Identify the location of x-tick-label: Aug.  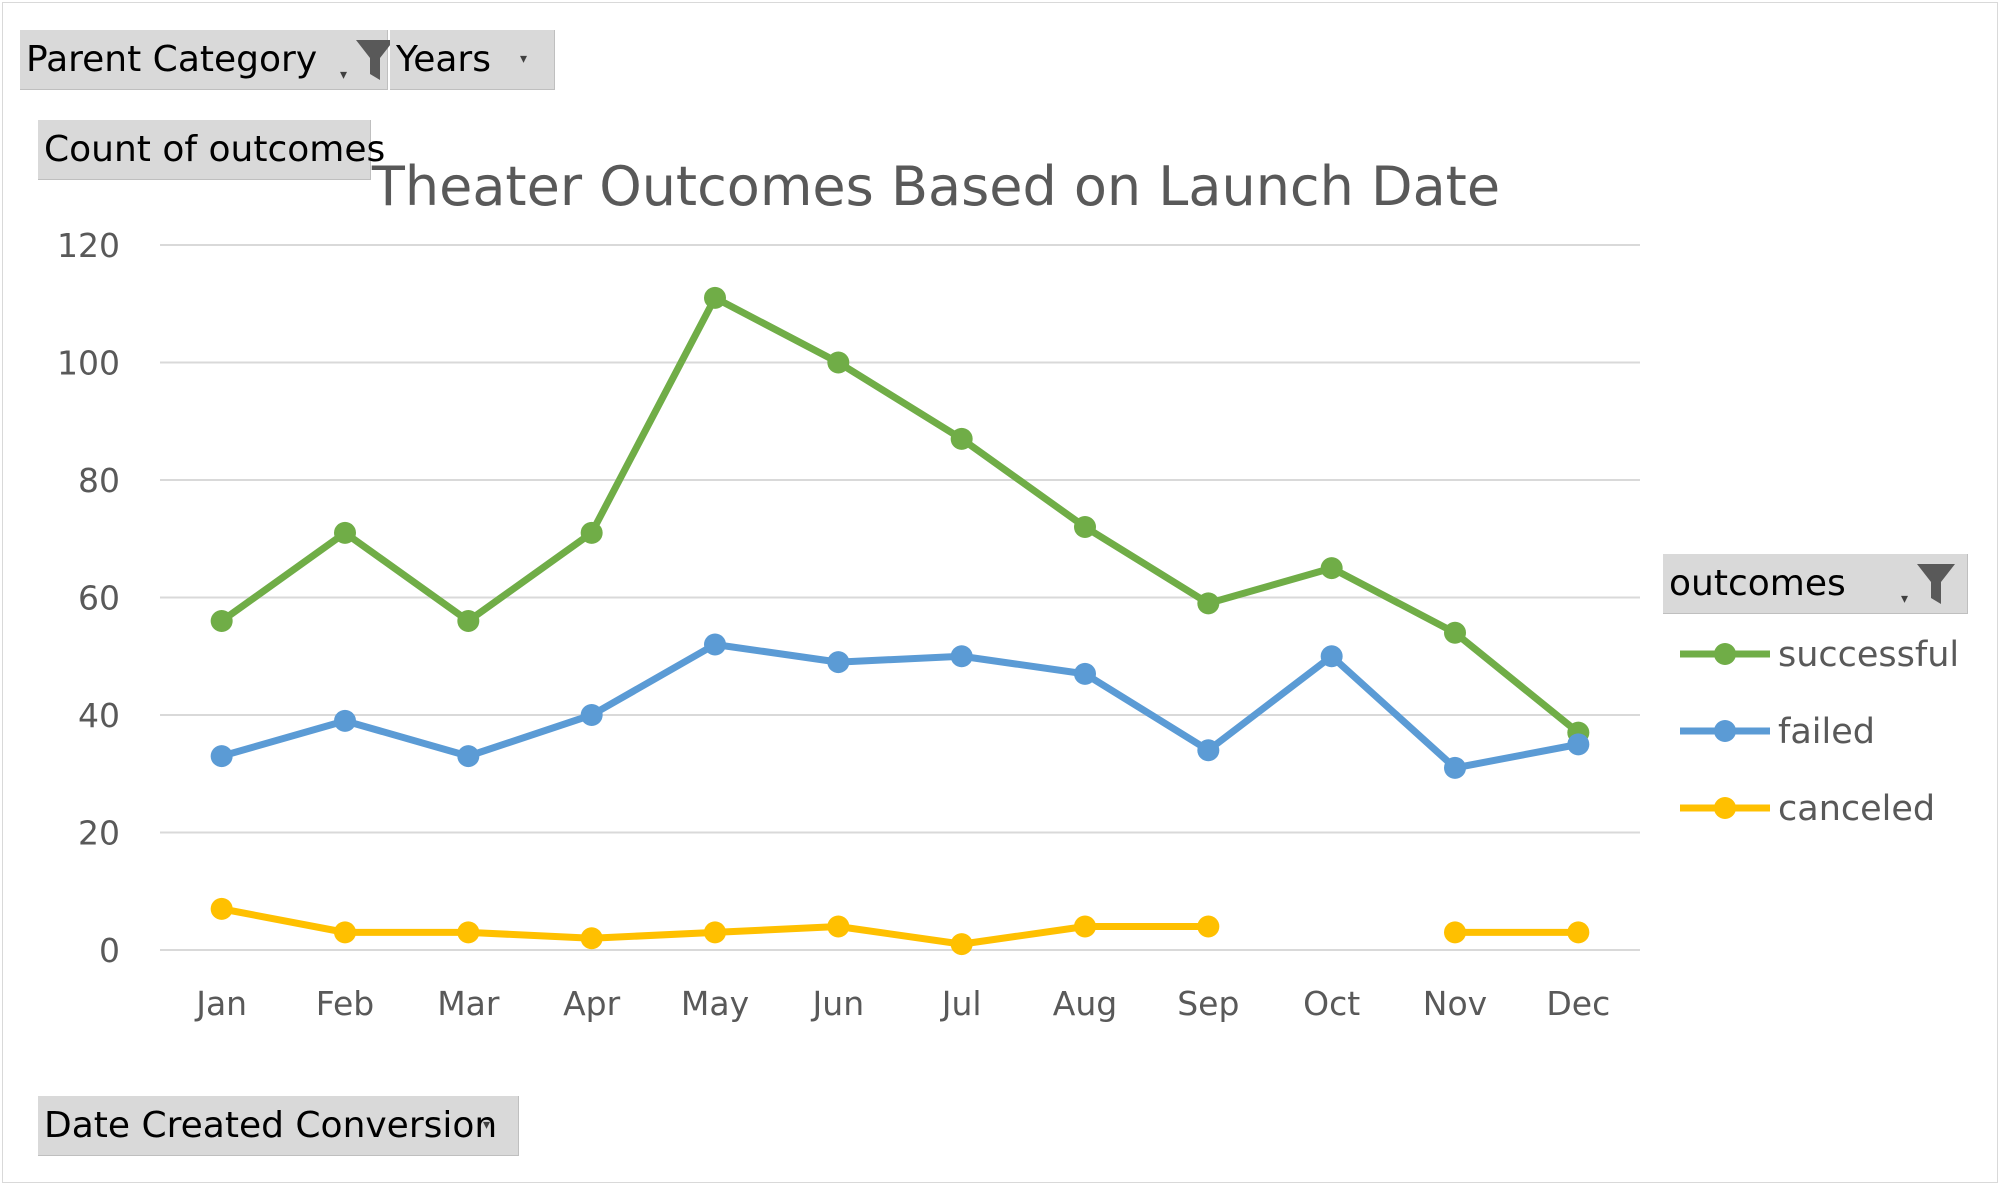
(1085, 1003).